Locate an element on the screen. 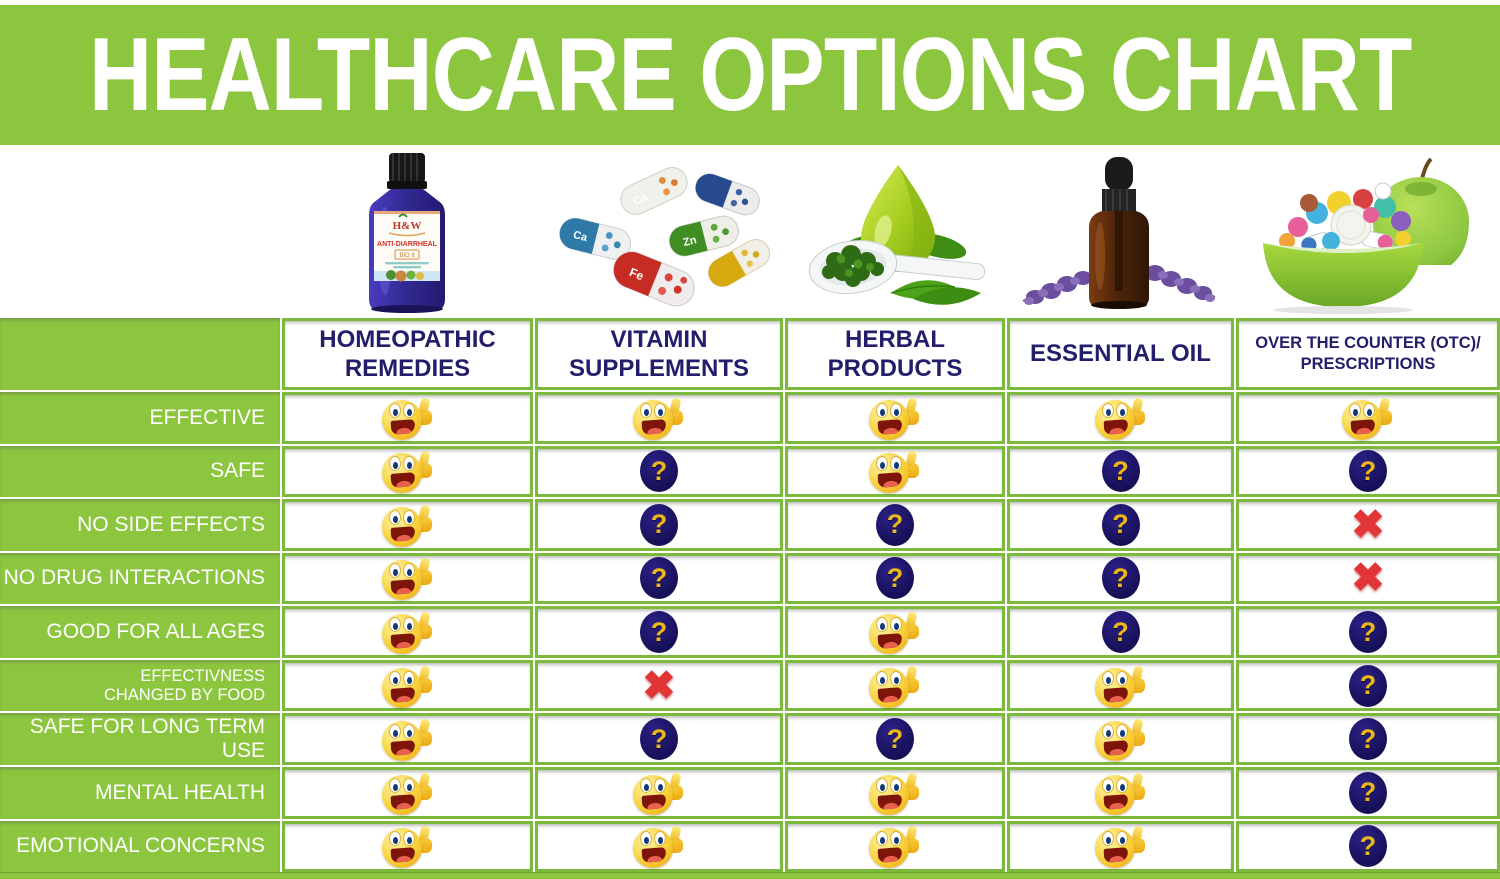  svg-text: Fe is located at coordinates (636, 274).